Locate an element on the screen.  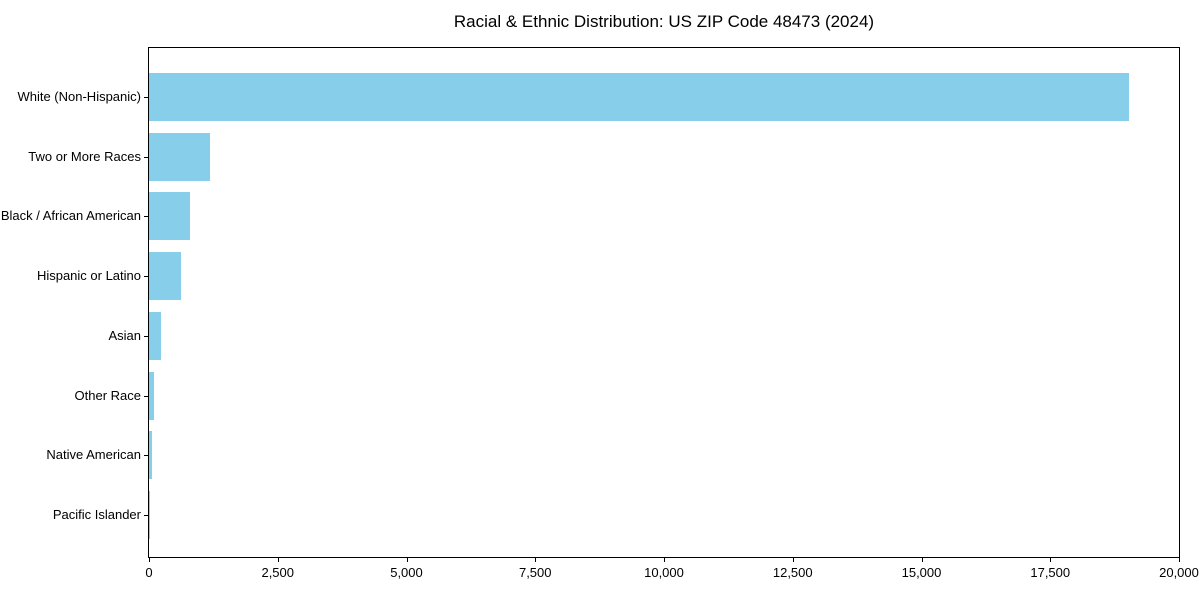
x-axis-tick-label: 7,500 is located at coordinates (535, 572).